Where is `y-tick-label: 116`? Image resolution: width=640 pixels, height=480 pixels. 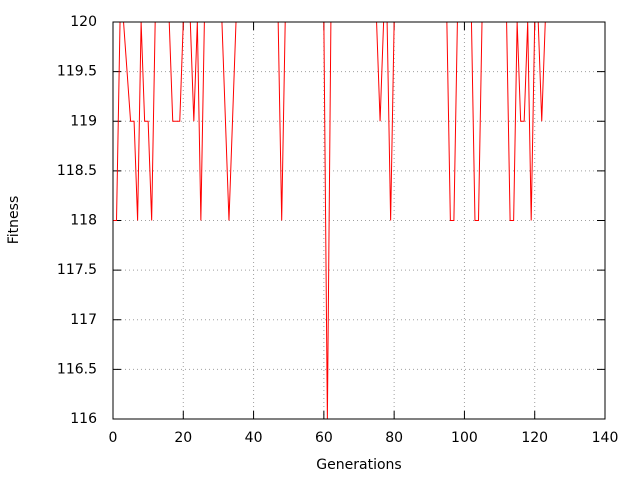
y-tick-label: 116 is located at coordinates (83, 419).